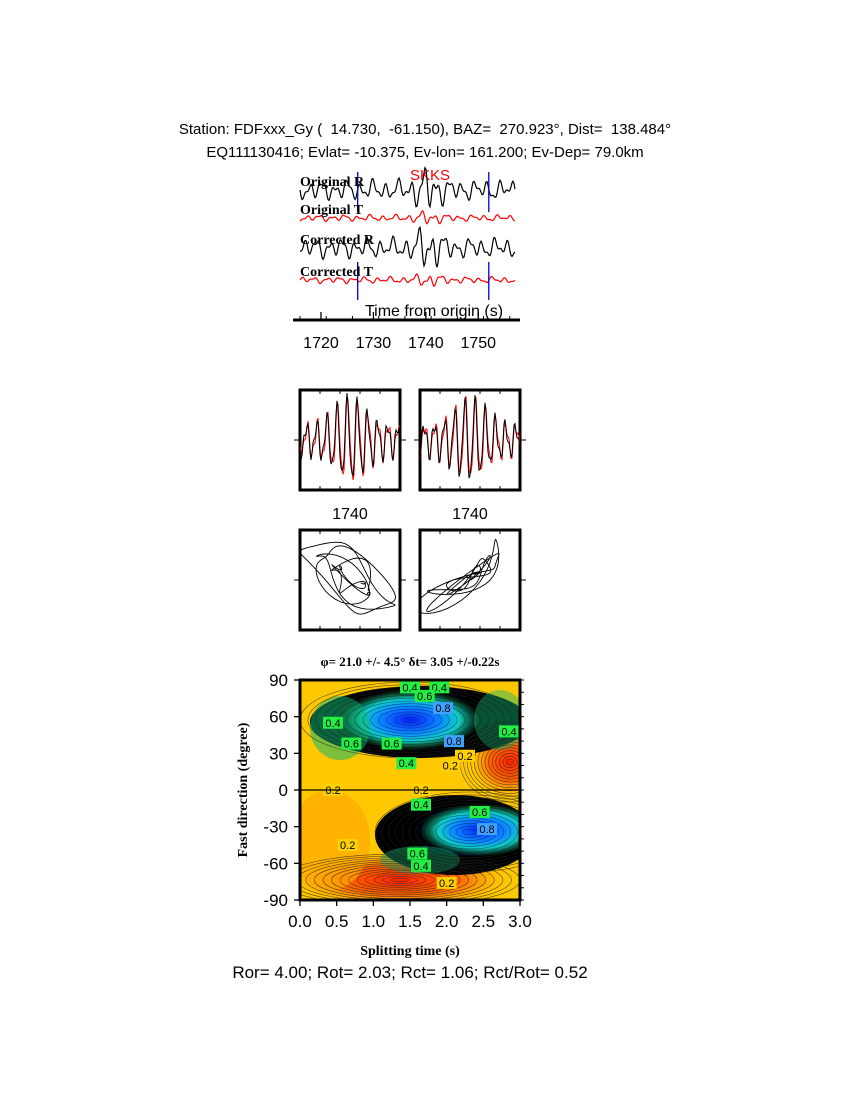  What do you see at coordinates (470, 514) in the screenshot?
I see `waveform-tick-label-corrected: 1740` at bounding box center [470, 514].